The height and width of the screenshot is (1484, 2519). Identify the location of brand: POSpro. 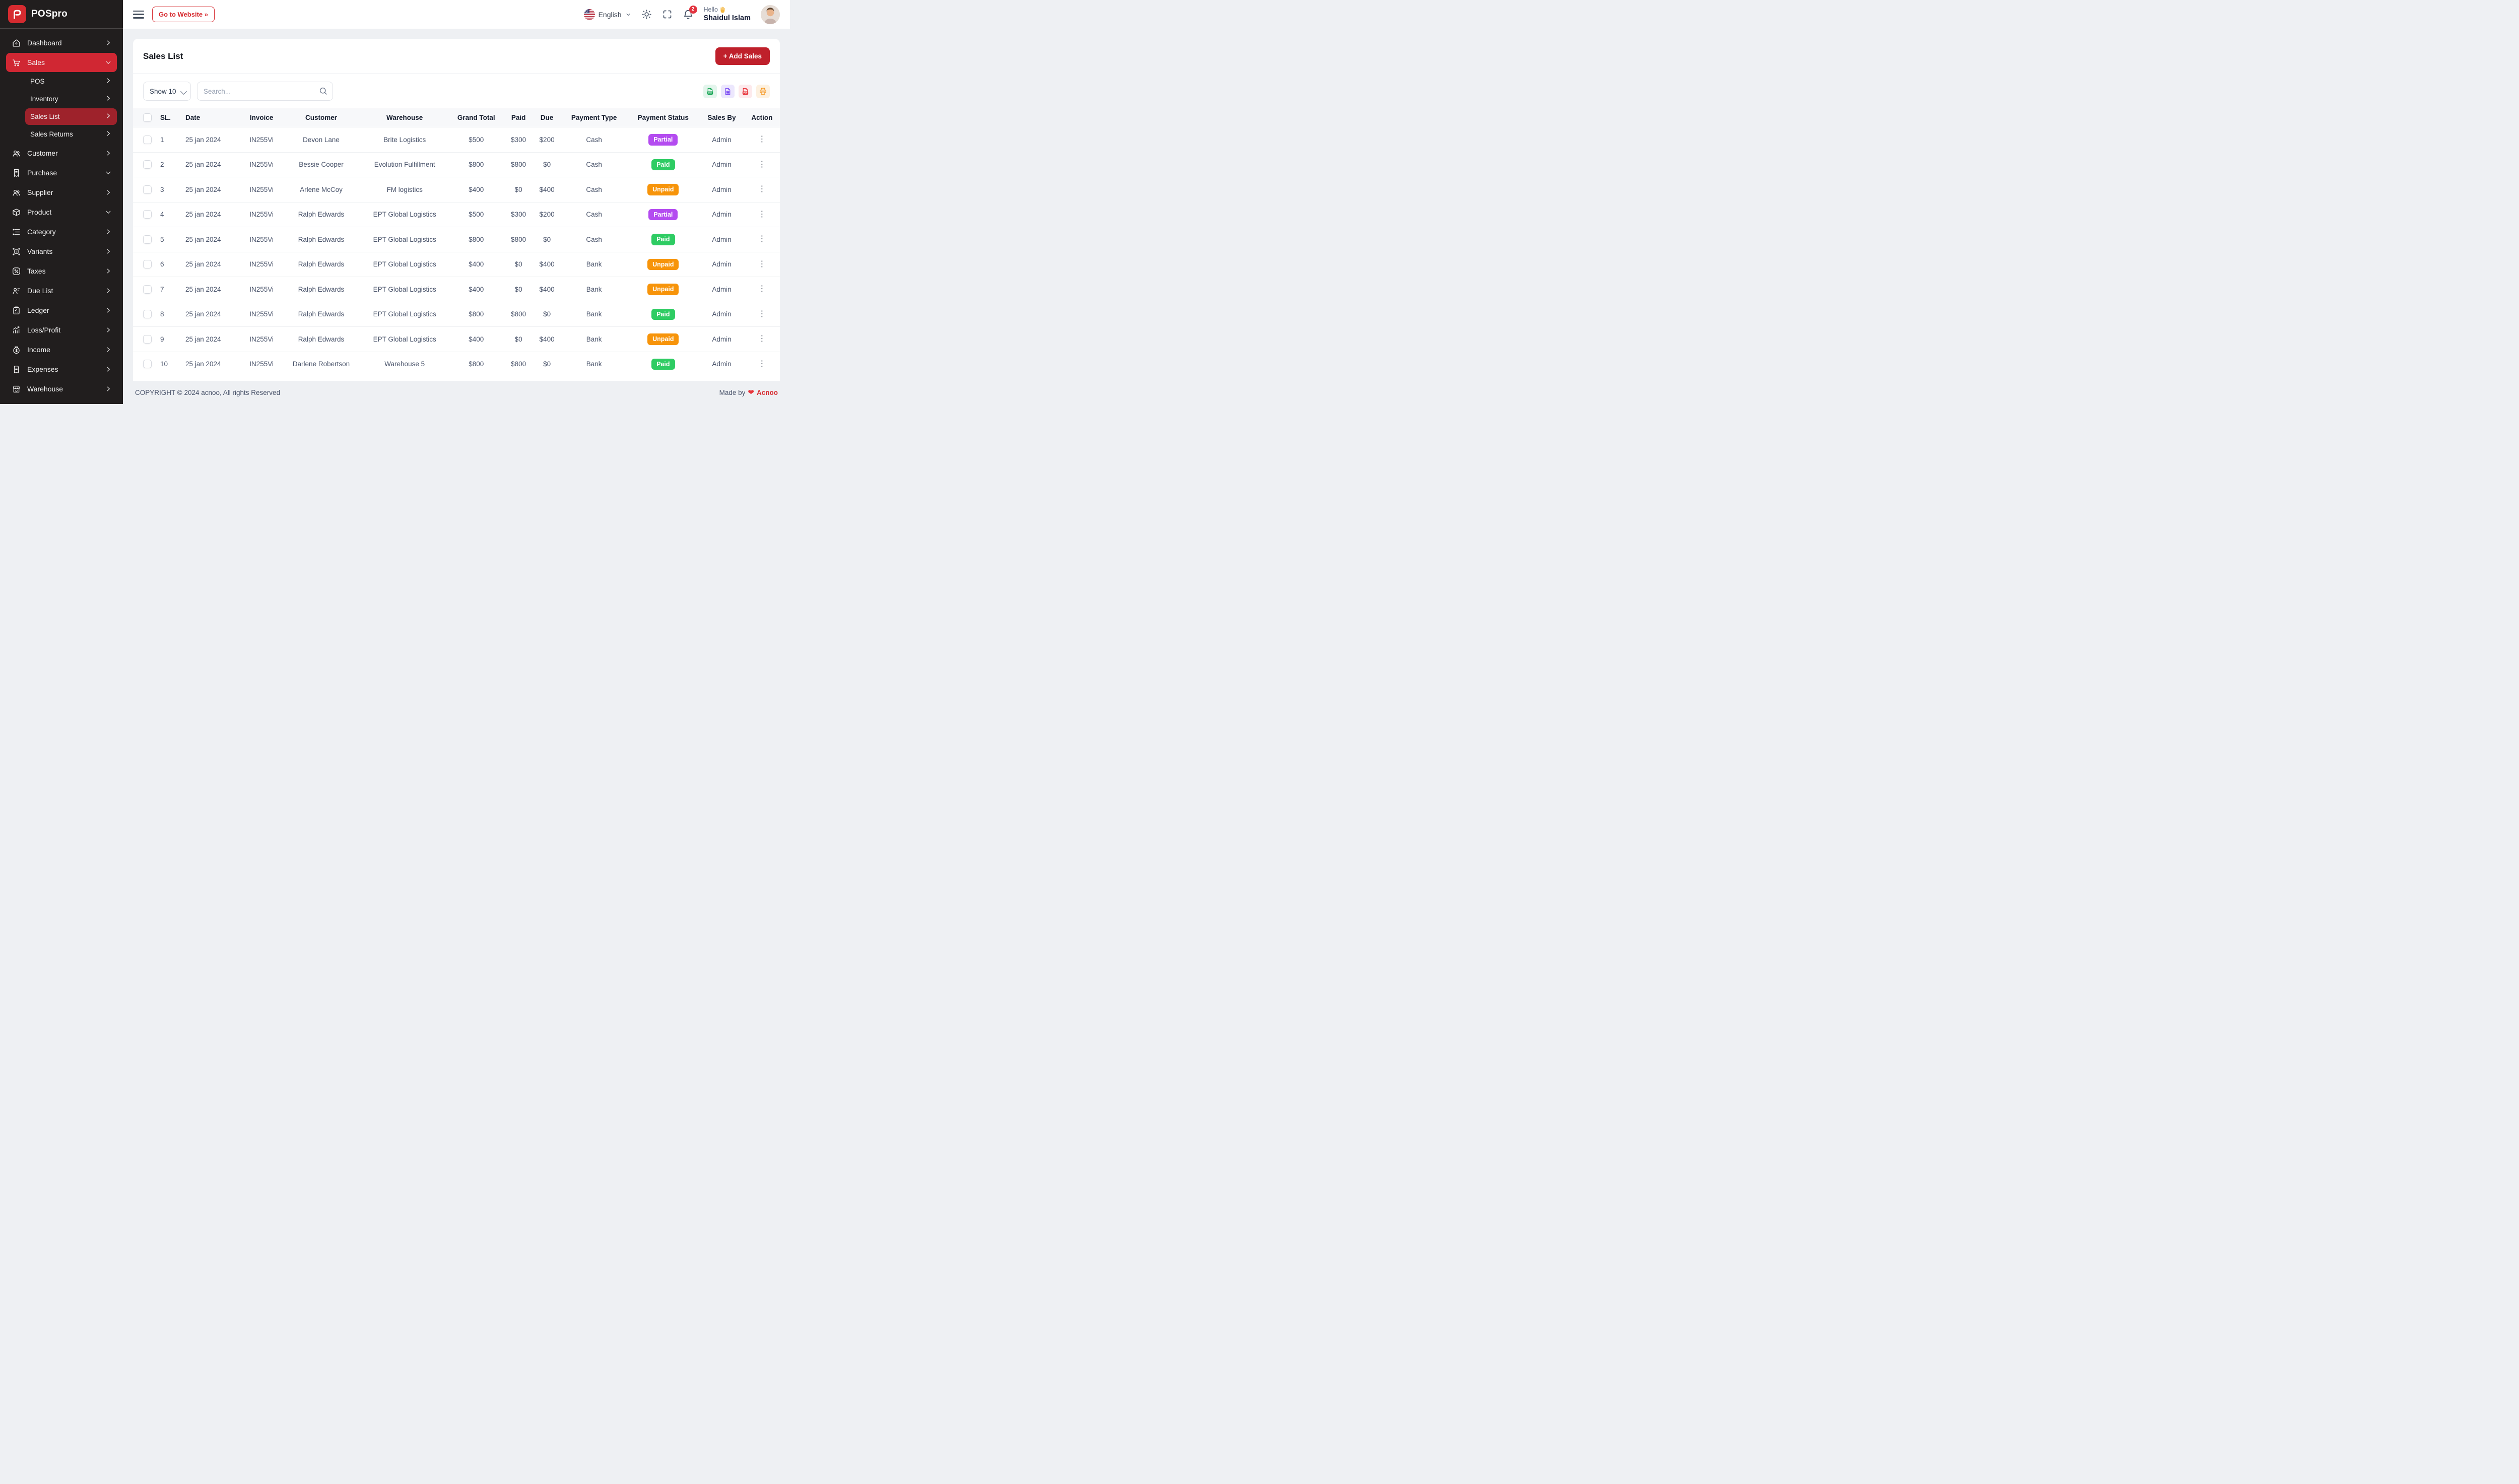
(62, 15).